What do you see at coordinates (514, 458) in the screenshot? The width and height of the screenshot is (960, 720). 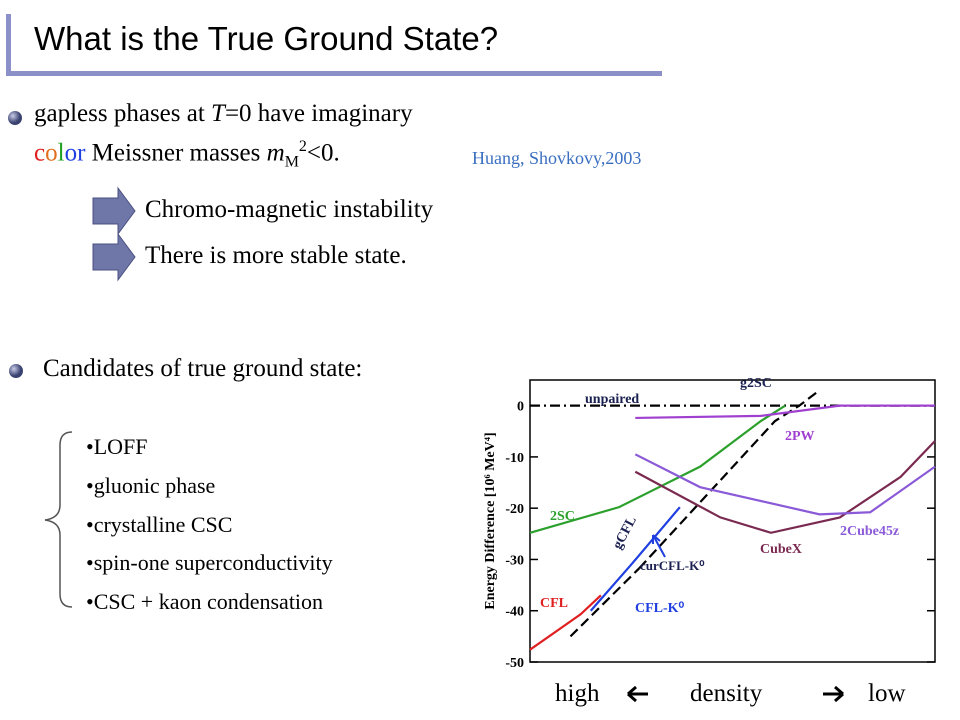 I see `y-tick-label: -10` at bounding box center [514, 458].